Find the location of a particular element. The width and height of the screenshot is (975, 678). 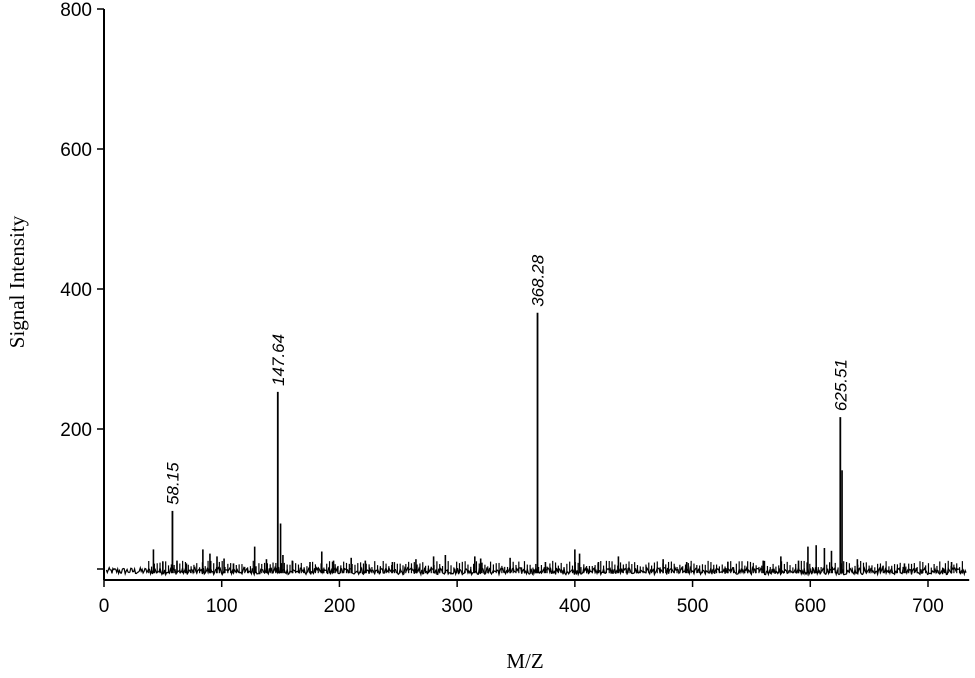

x-tick-label-300: 300 is located at coordinates (457, 606).